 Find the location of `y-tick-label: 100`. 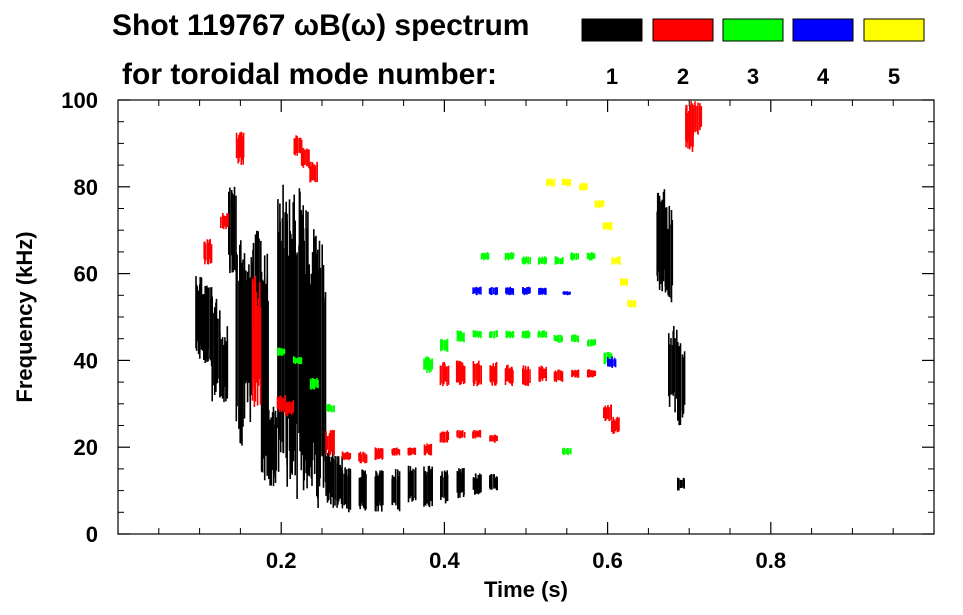

y-tick-label: 100 is located at coordinates (79, 100).